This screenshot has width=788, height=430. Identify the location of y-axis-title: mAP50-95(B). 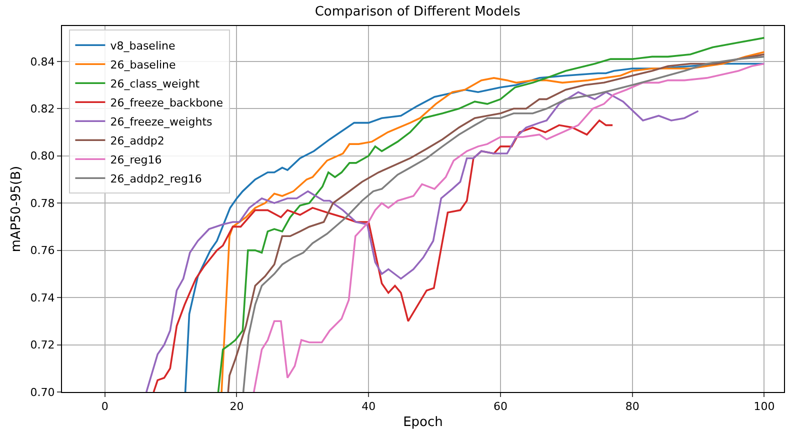
(16, 209).